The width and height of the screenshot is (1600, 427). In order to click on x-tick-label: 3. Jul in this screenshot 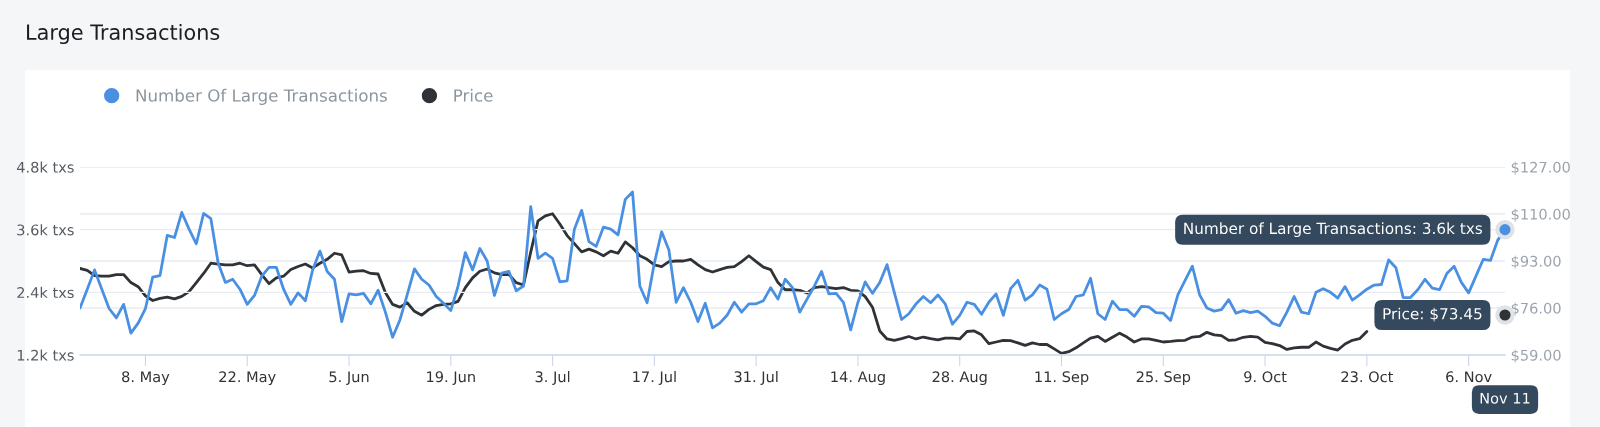, I will do `click(552, 377)`.